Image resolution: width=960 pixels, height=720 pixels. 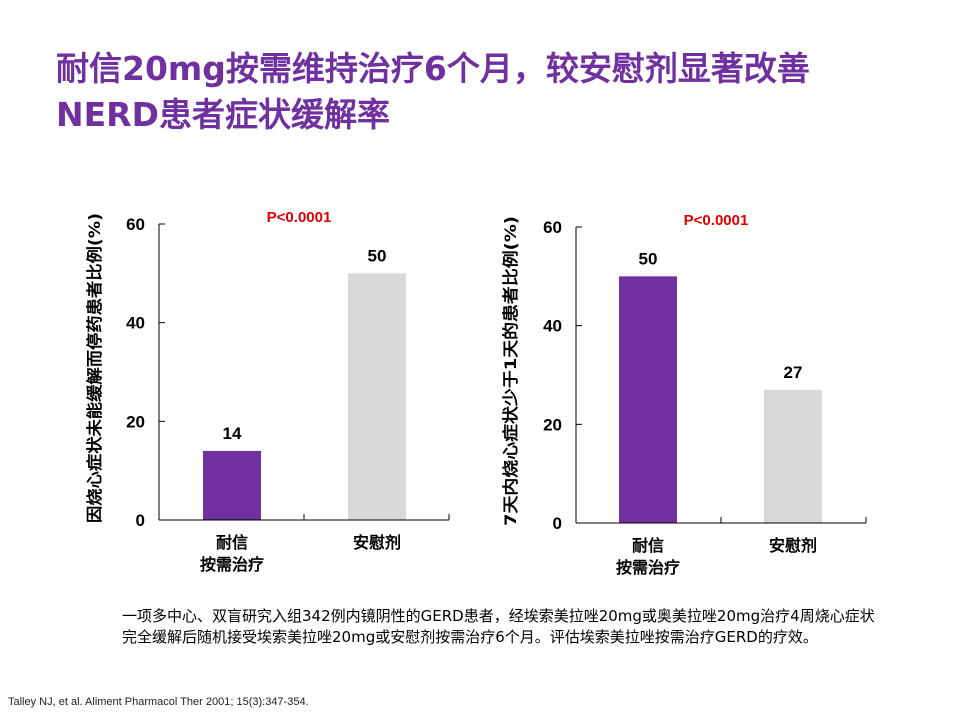 What do you see at coordinates (793, 372) in the screenshot?
I see `data-label: 27` at bounding box center [793, 372].